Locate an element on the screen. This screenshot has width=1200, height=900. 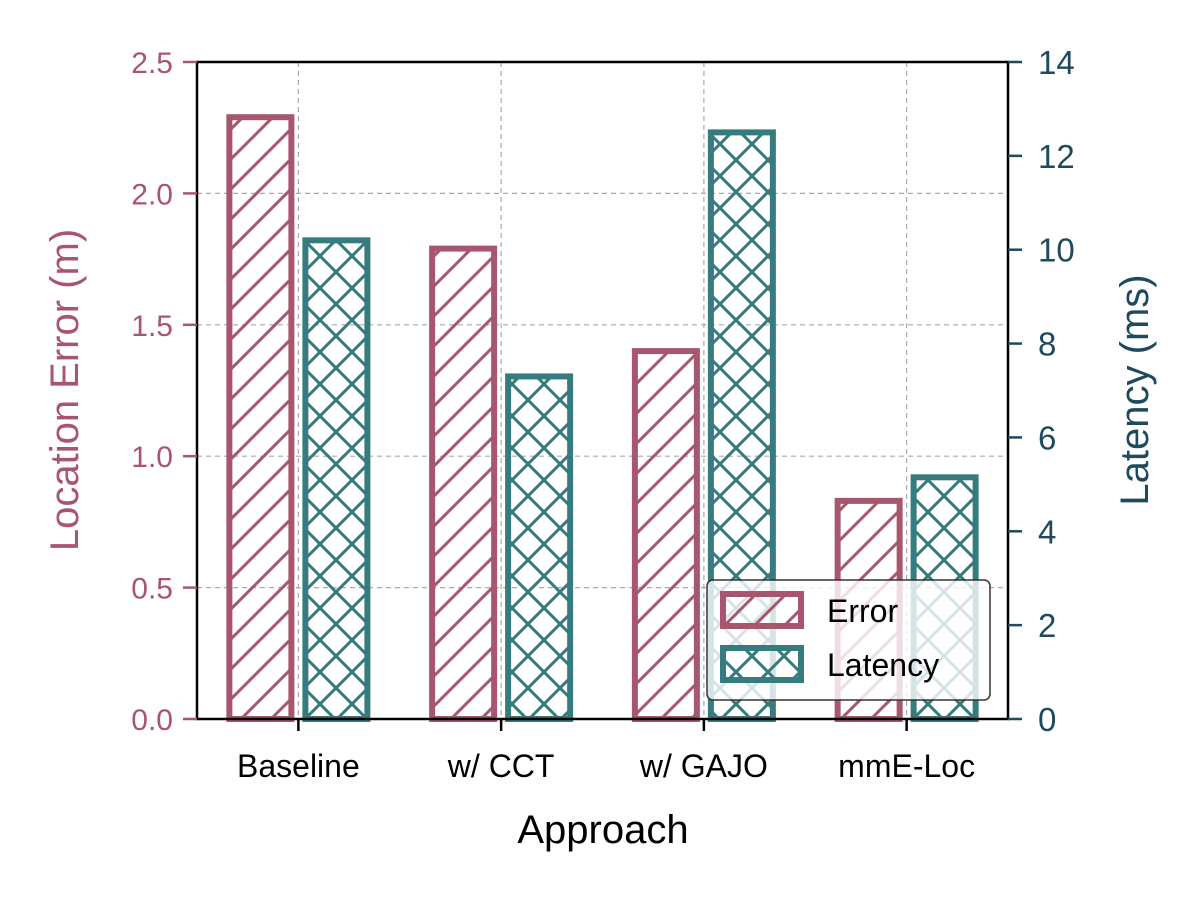
x-axis-category-label: w/ CCT is located at coordinates (501, 766).